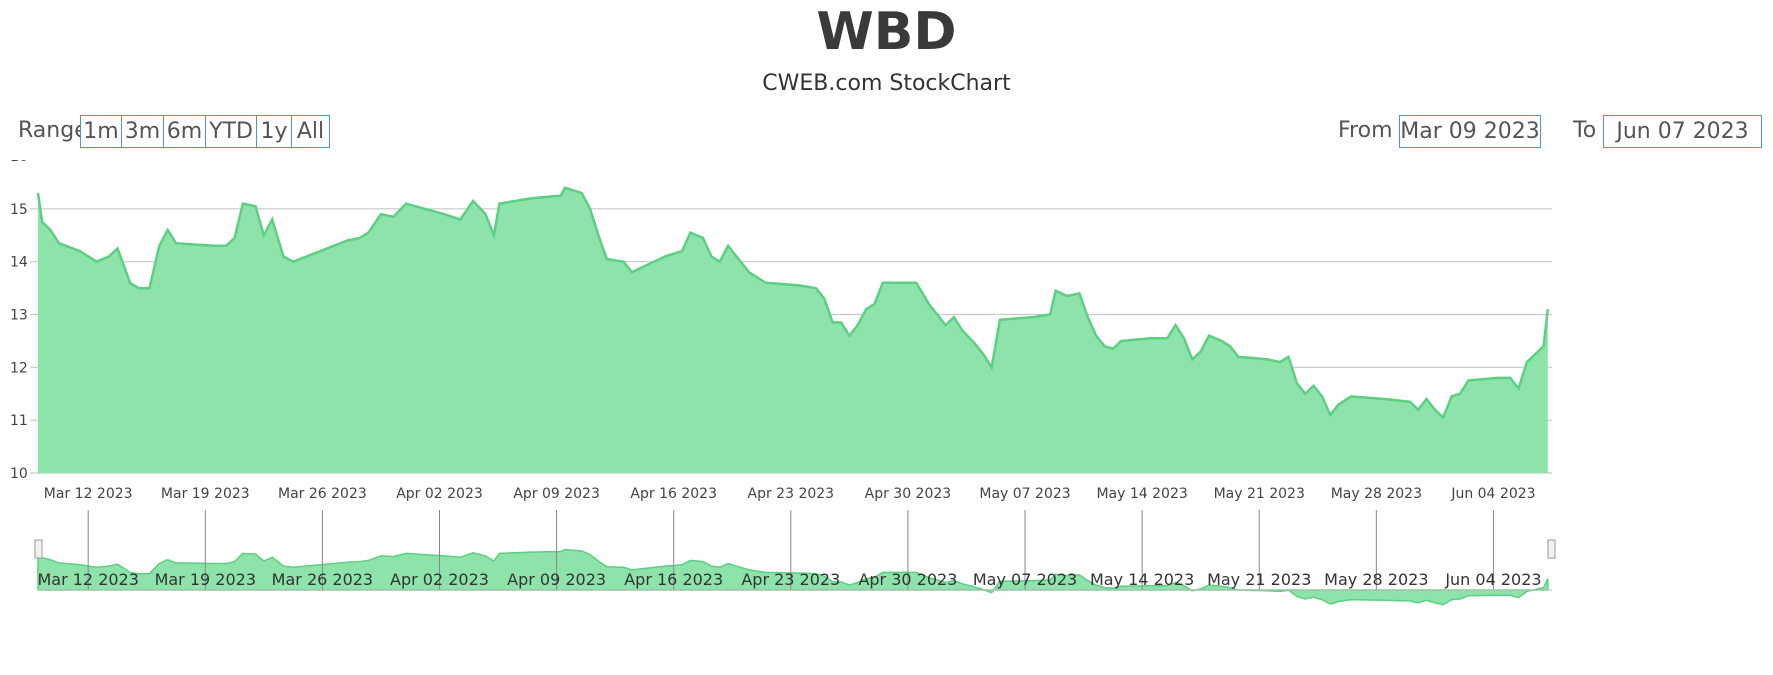  Describe the element at coordinates (886, 32) in the screenshot. I see `chart-title: WBD` at that location.